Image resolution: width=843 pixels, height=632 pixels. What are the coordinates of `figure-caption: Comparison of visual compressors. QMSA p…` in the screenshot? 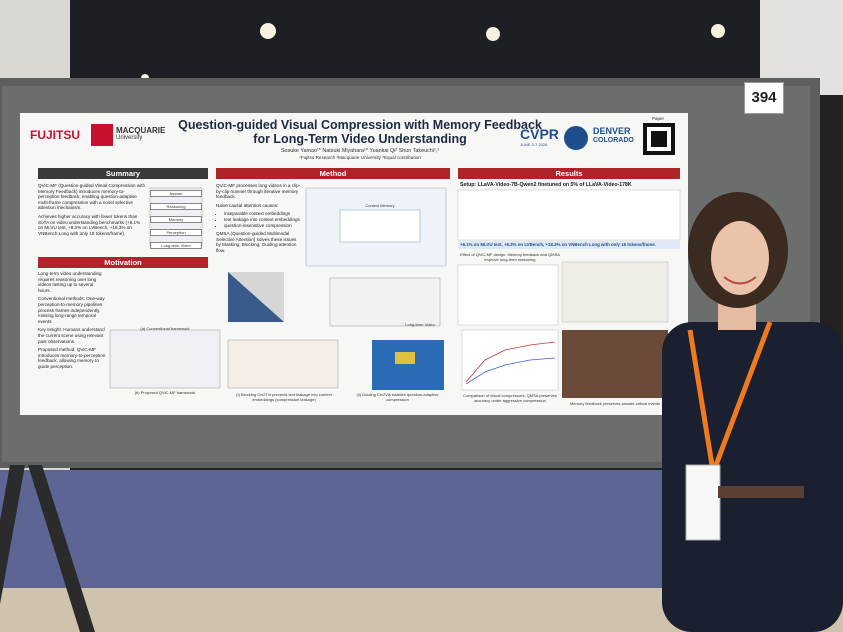 It's located at (510, 398).